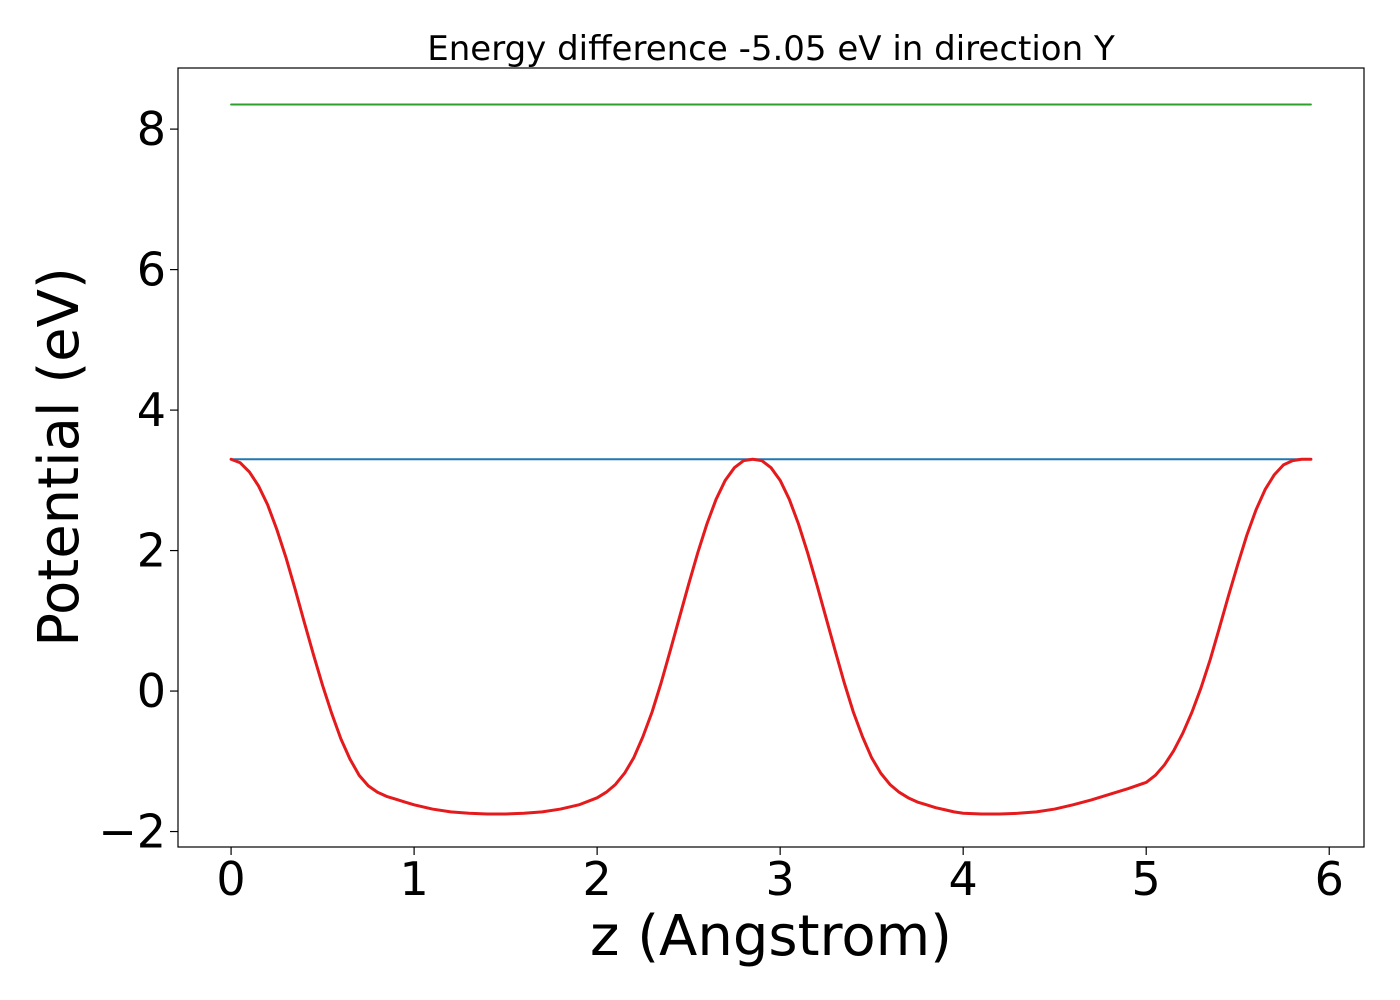 This screenshot has height=1000, width=1400. I want to click on y-tick-label: 4, so click(151, 410).